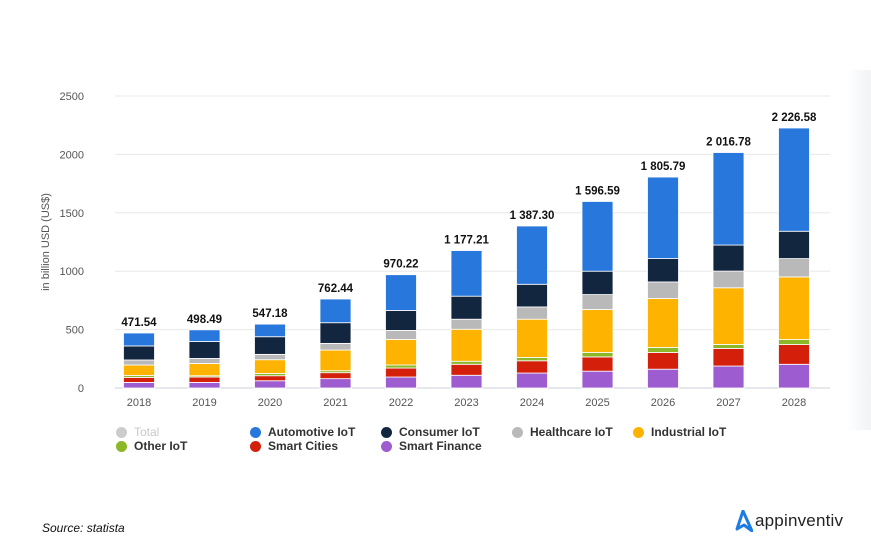  What do you see at coordinates (532, 403) in the screenshot?
I see `x-tick-label: 2024` at bounding box center [532, 403].